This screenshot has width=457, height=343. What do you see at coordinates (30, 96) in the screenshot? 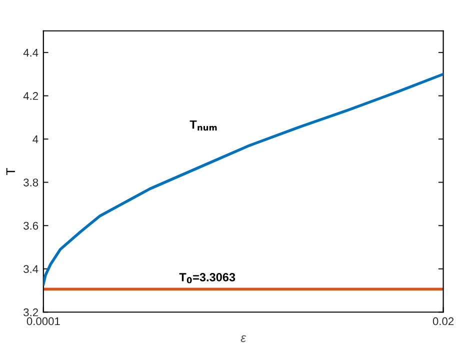
I see `y-tick-label: 4.2` at bounding box center [30, 96].